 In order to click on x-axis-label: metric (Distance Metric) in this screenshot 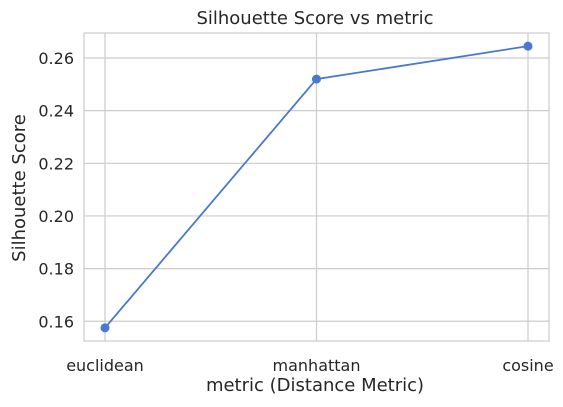, I will do `click(315, 385)`.